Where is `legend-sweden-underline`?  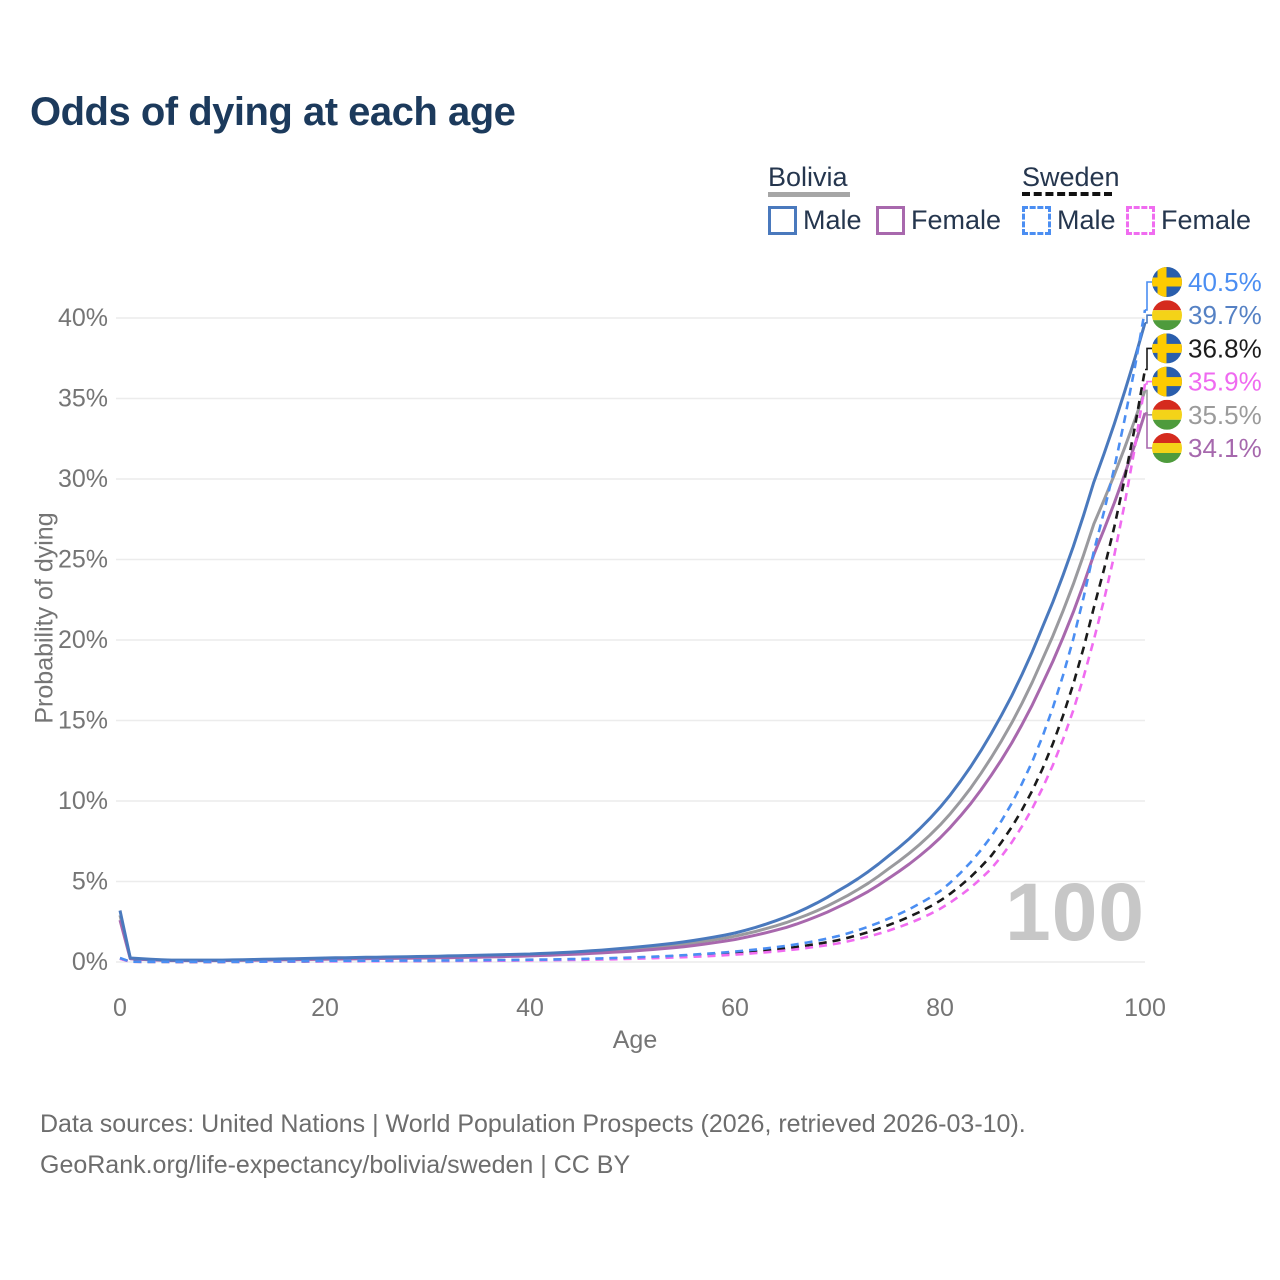 legend-sweden-underline is located at coordinates (1067, 194).